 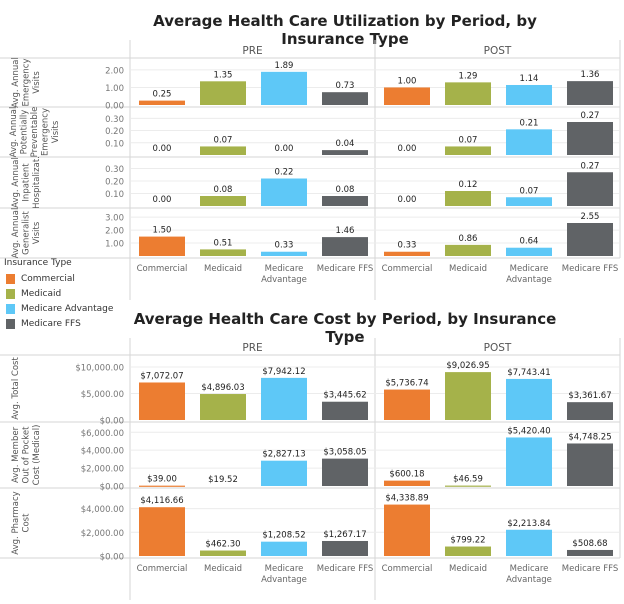 I want to click on utilization-bar-row-1-pre-medicaid, so click(x=223, y=93).